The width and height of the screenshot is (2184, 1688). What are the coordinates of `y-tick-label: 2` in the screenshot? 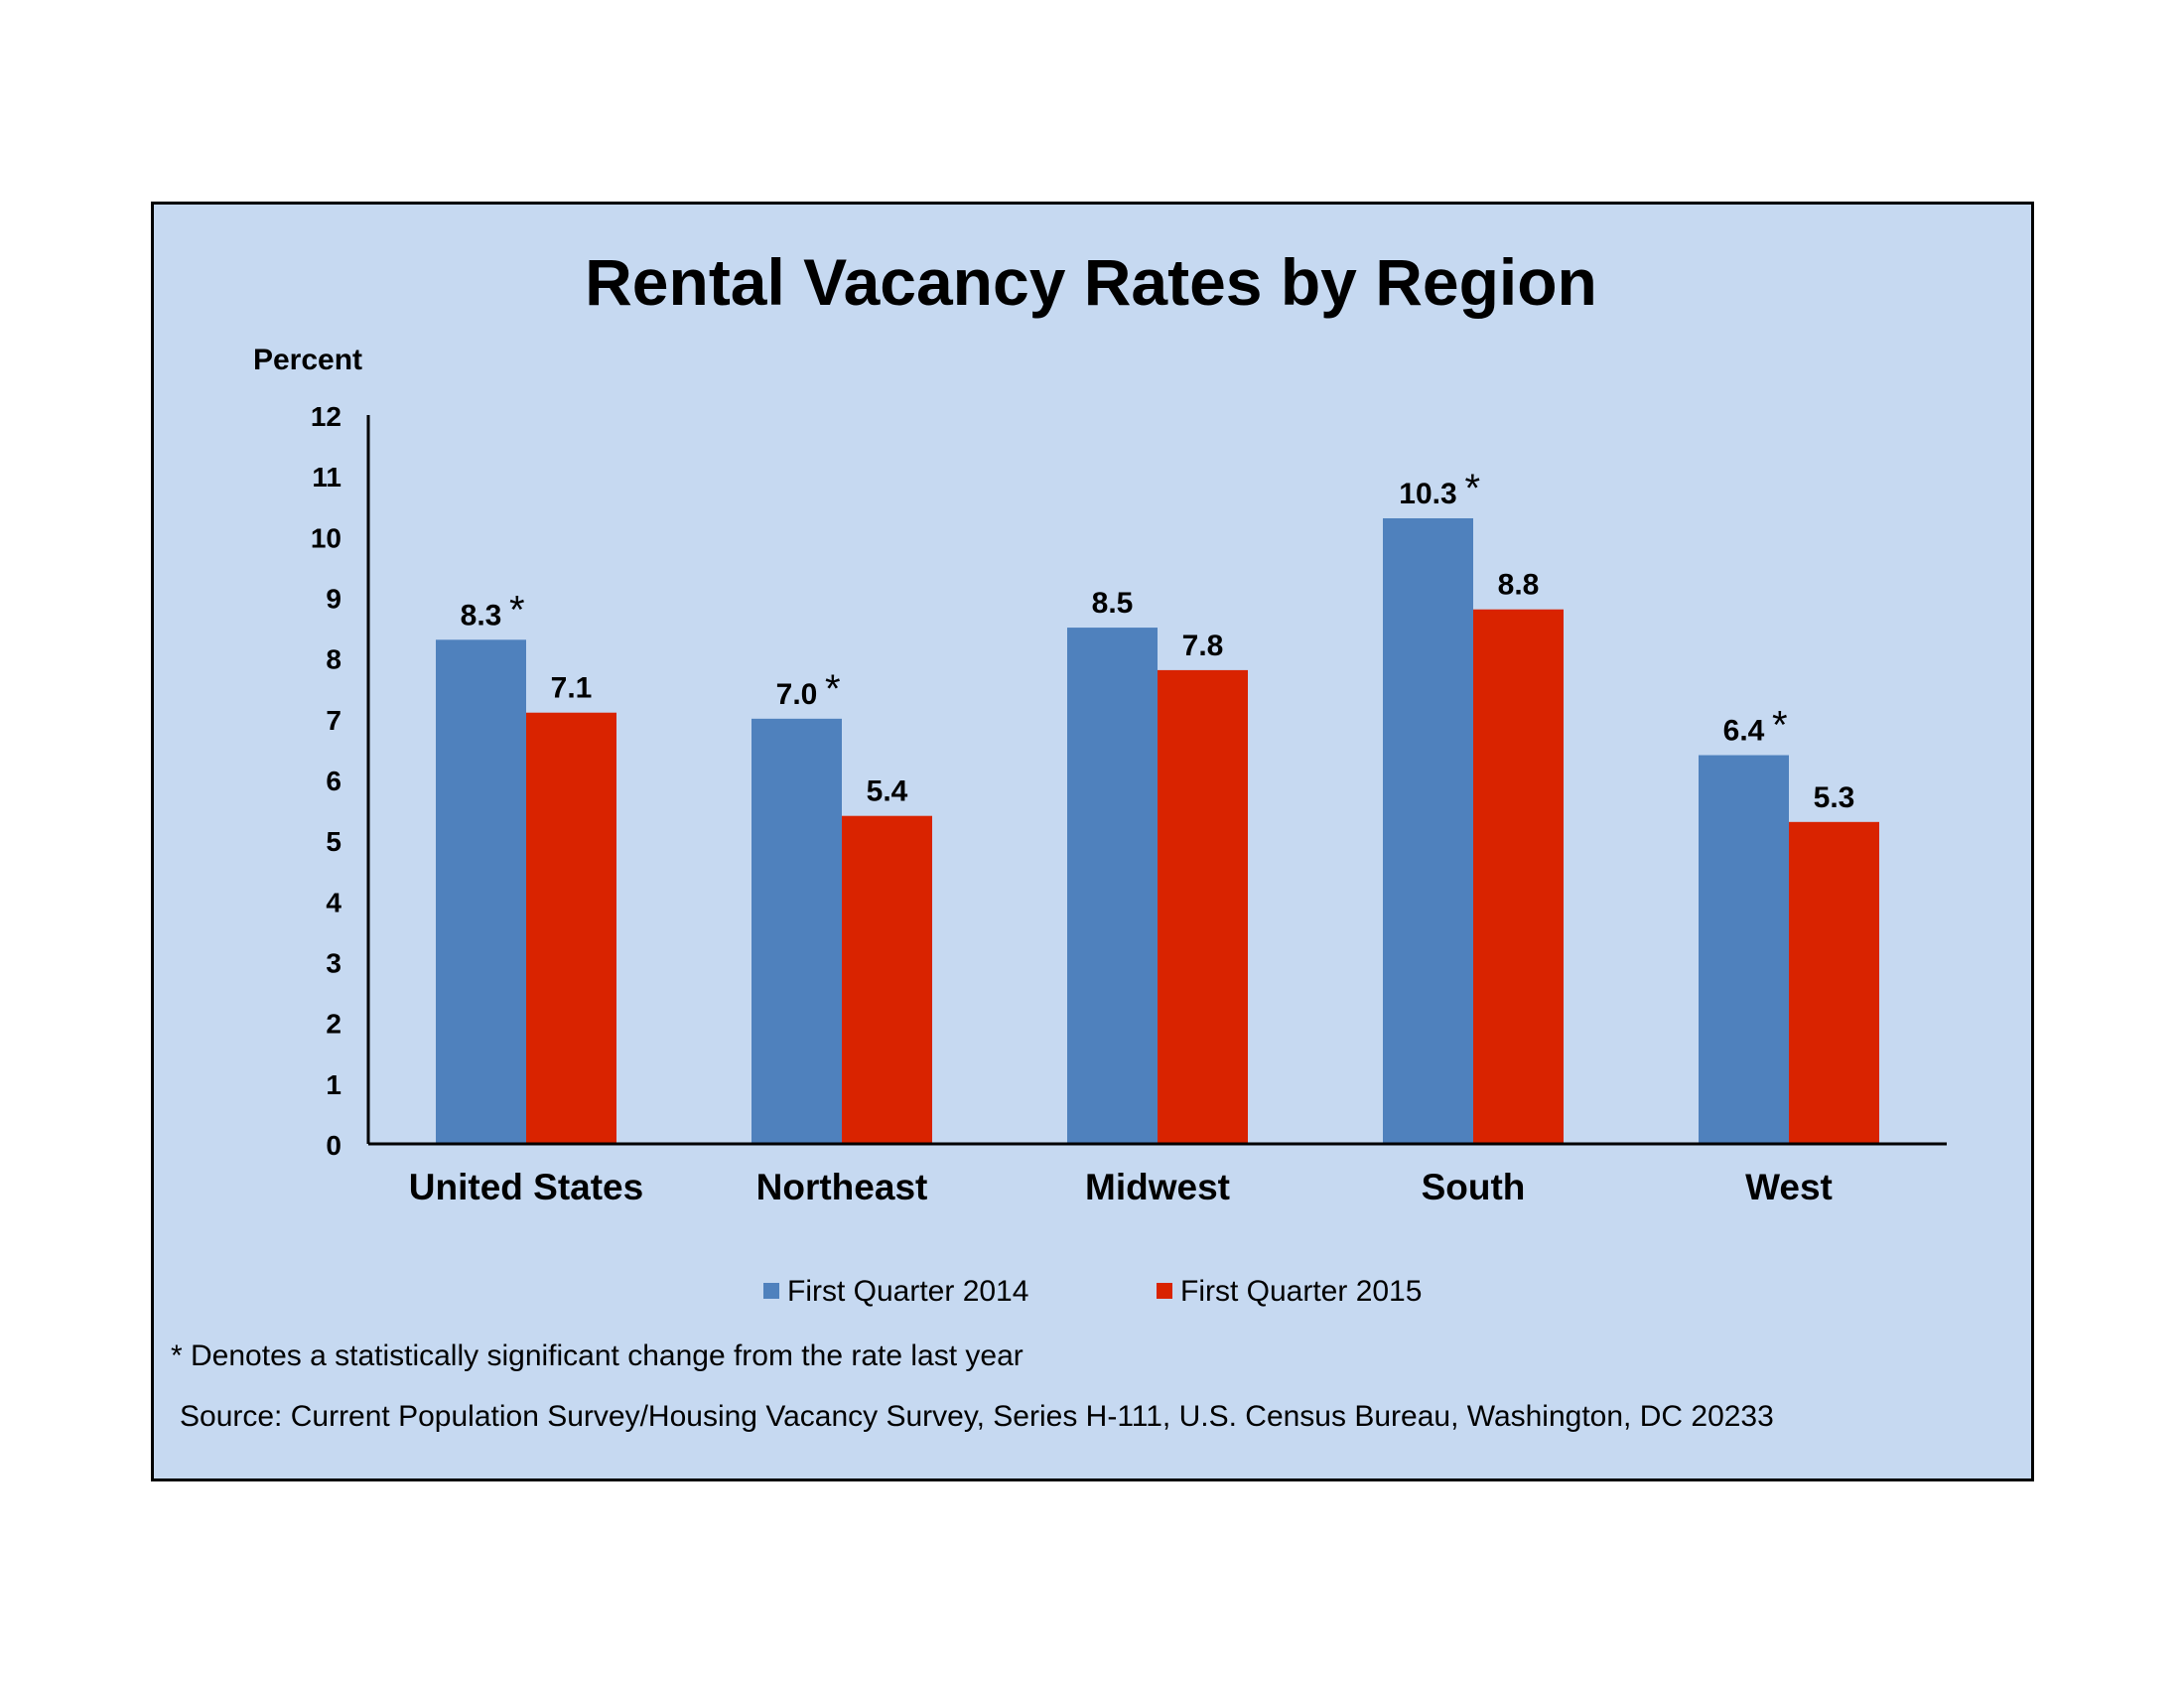 It's located at (333, 1024).